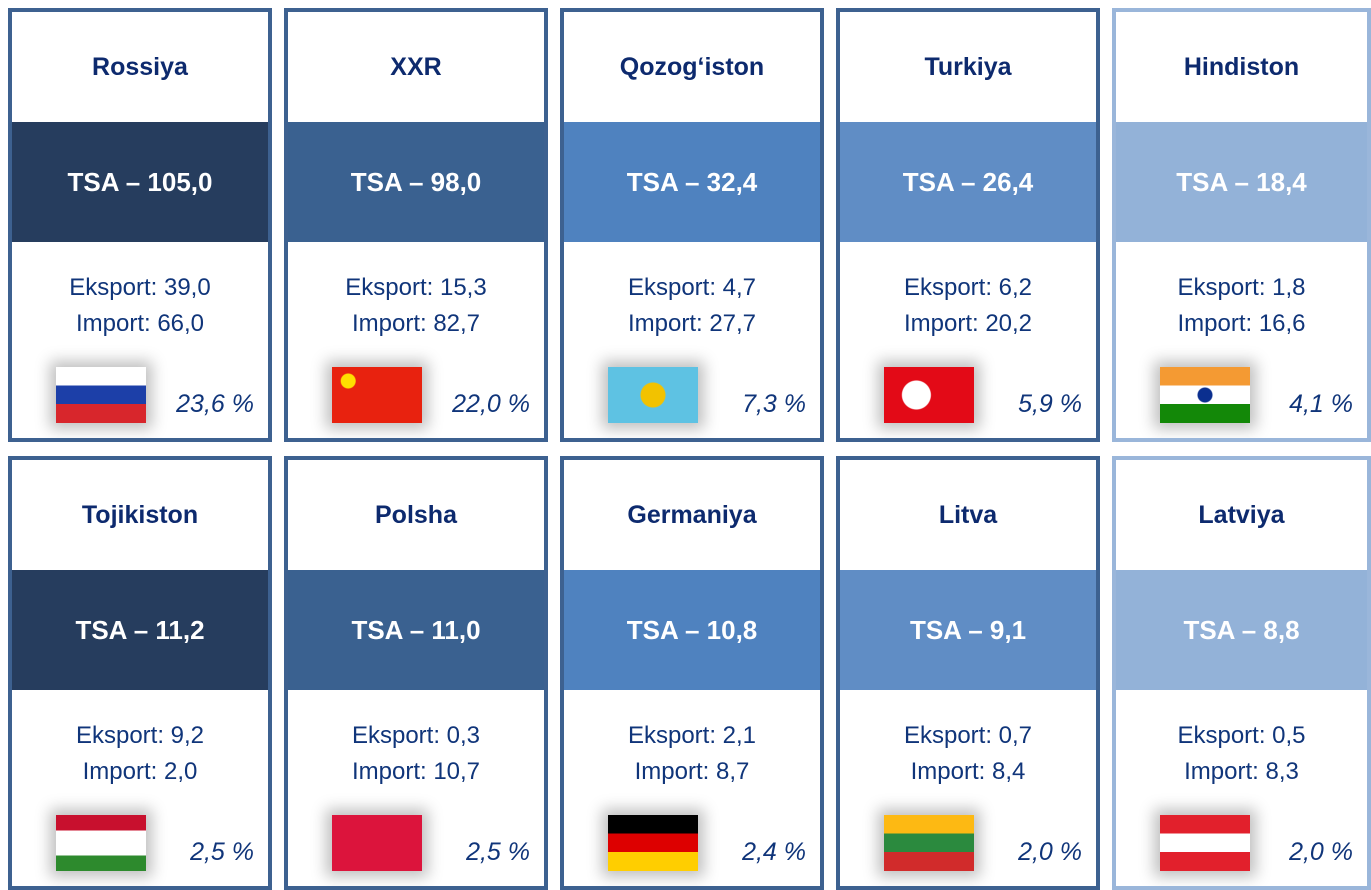  Describe the element at coordinates (1241, 323) in the screenshot. I see `import-value: Import: 16,6` at that location.